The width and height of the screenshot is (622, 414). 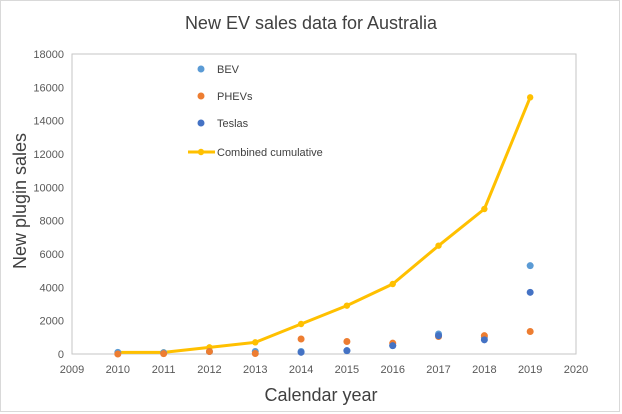 I want to click on legend-label: Combined cumulative, so click(x=270, y=153).